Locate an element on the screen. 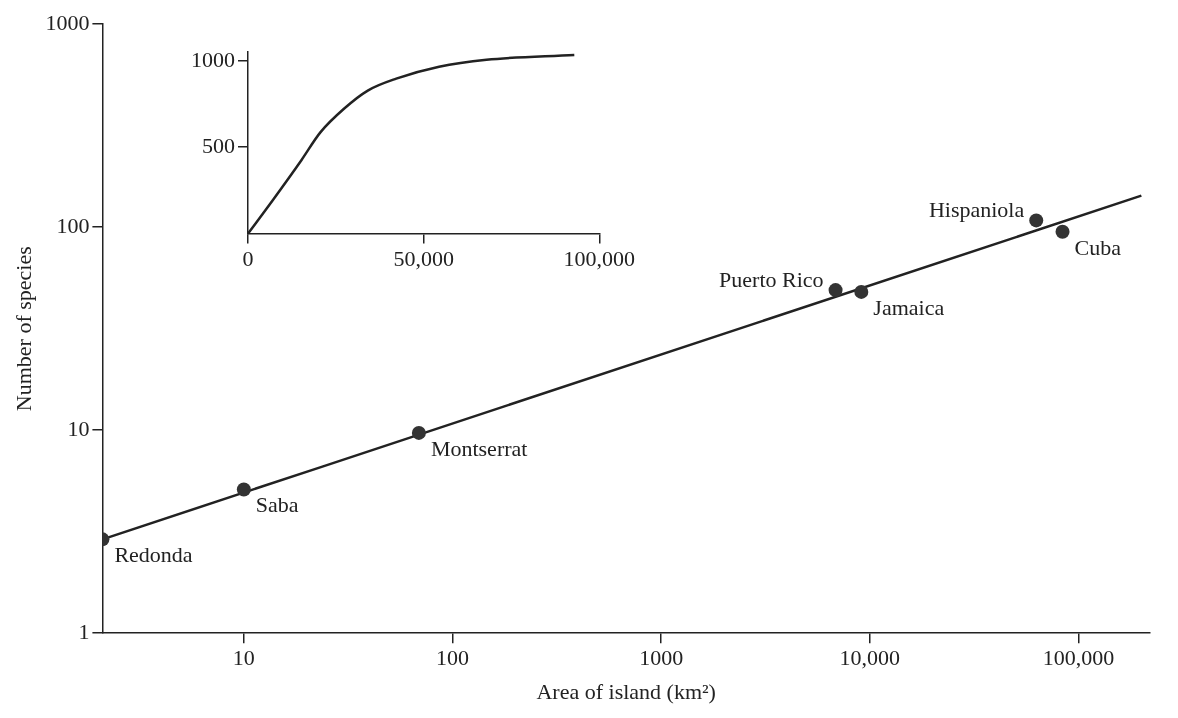 The height and width of the screenshot is (718, 1178). y-tick-label: 10 is located at coordinates (78, 428).